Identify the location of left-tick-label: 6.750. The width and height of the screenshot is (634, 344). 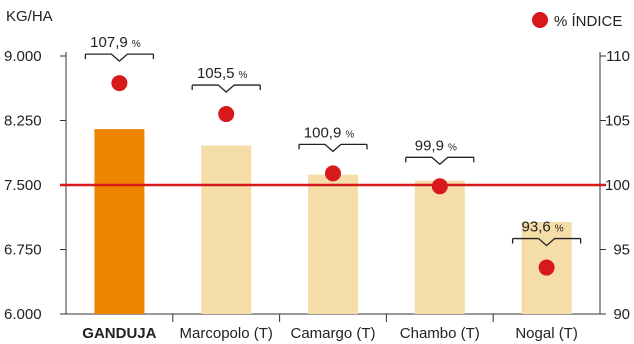
(23, 250).